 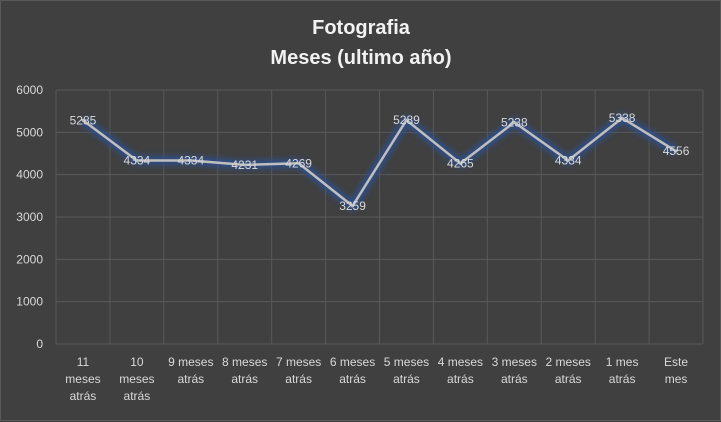 I want to click on x-tick-label: 4 meses atrás, so click(x=460, y=370).